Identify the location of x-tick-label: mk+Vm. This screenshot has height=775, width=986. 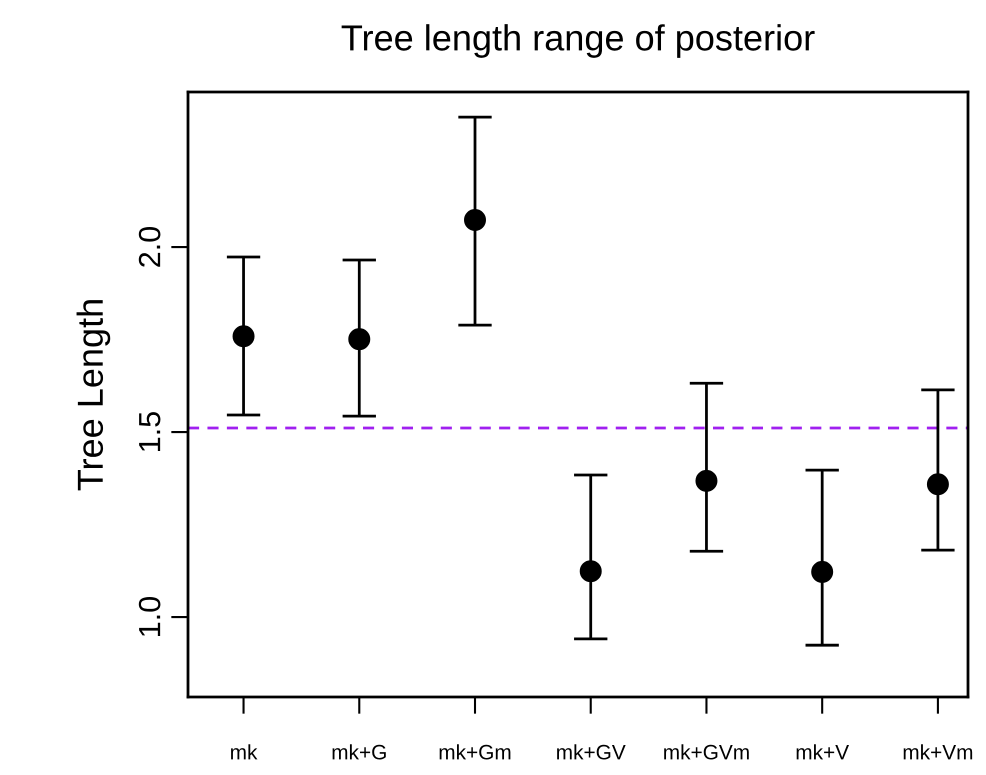
(938, 752).